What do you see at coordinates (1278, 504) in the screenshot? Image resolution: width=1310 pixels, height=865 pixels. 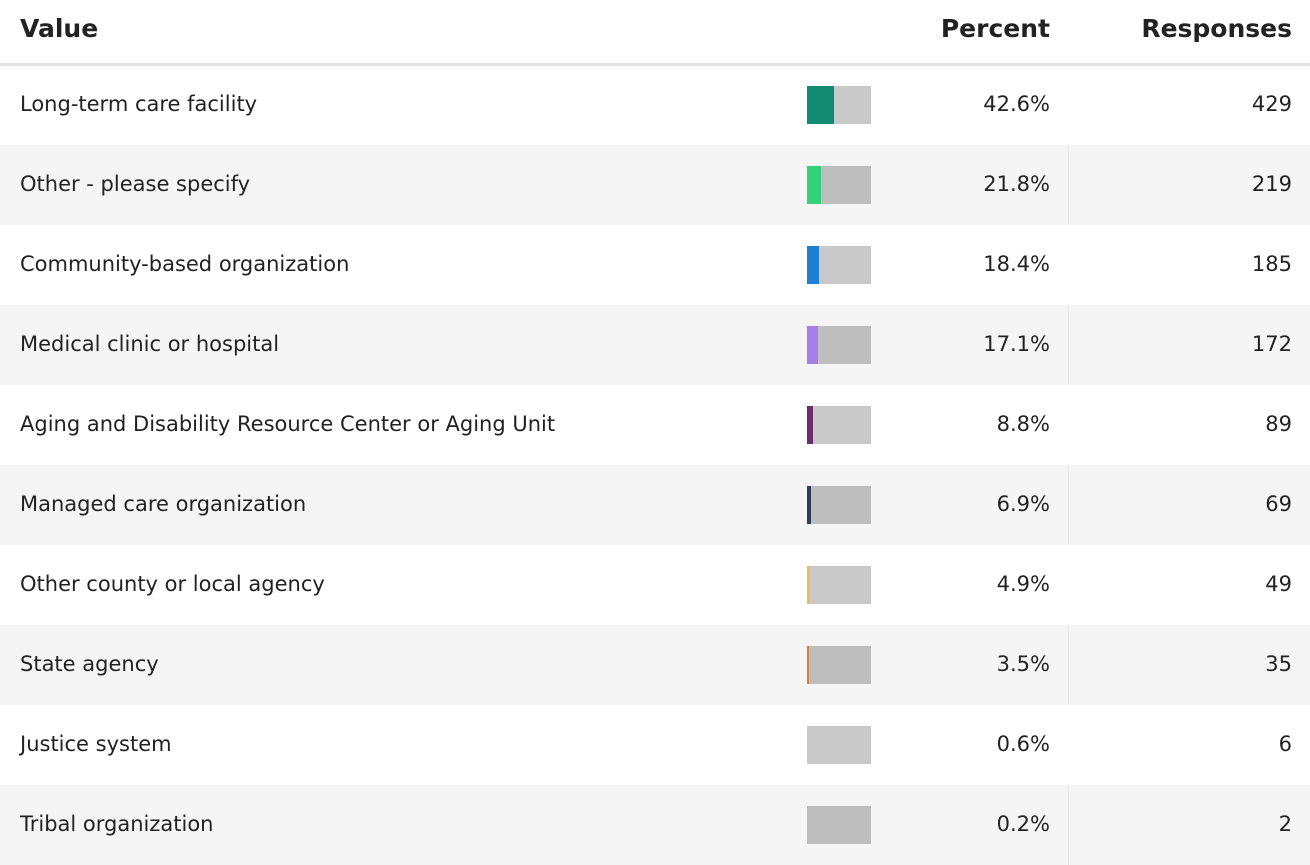 I see `responses-cell: 69` at bounding box center [1278, 504].